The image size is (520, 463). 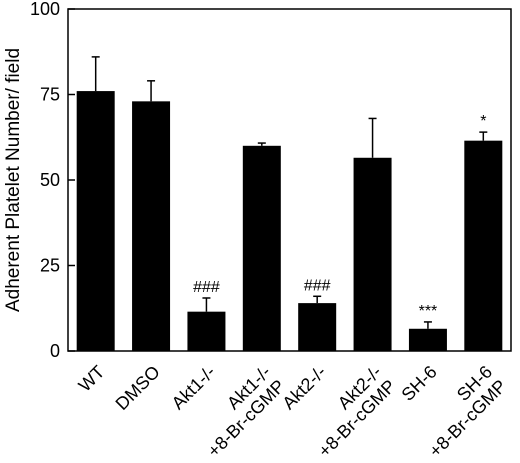 I want to click on y-tick-label: 0, so click(x=55, y=351).